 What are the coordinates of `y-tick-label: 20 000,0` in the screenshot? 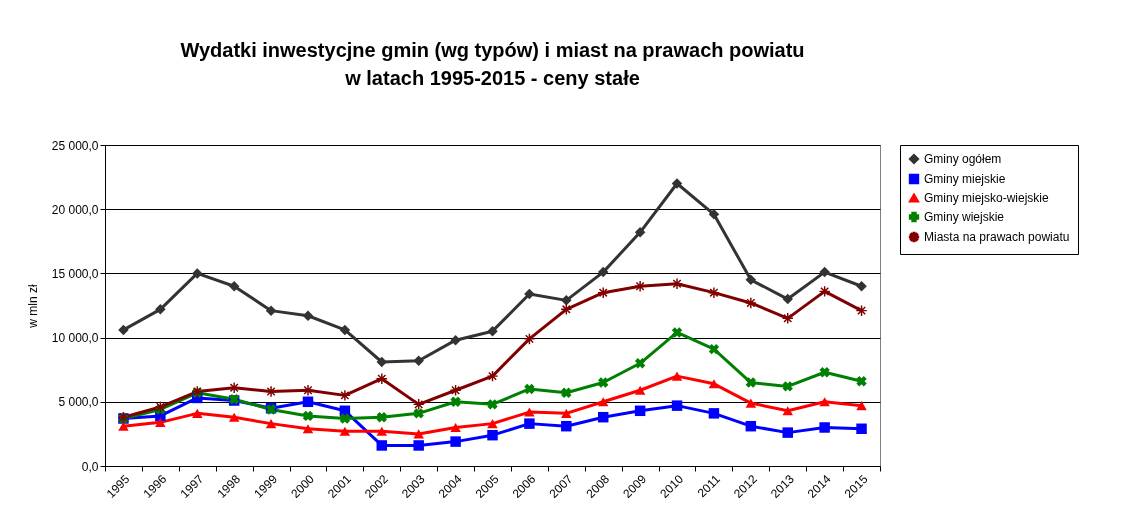 It's located at (75, 209).